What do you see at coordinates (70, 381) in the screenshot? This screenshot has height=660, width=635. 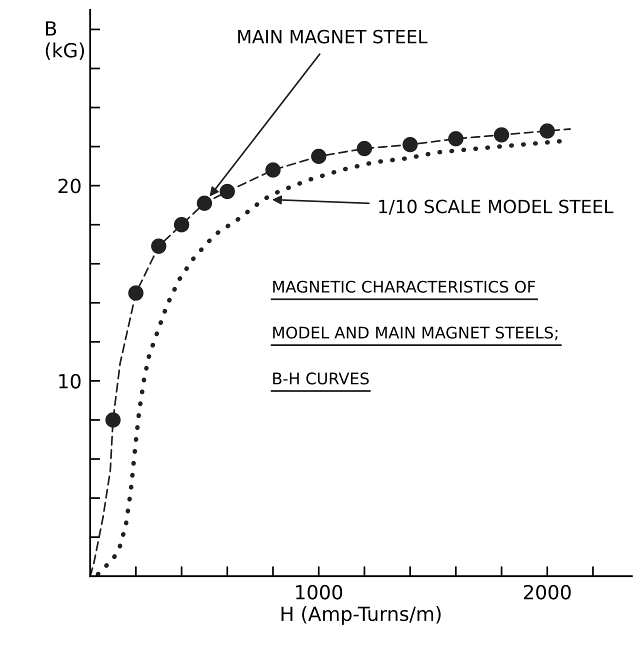 I see `y-tick-label: 10` at bounding box center [70, 381].